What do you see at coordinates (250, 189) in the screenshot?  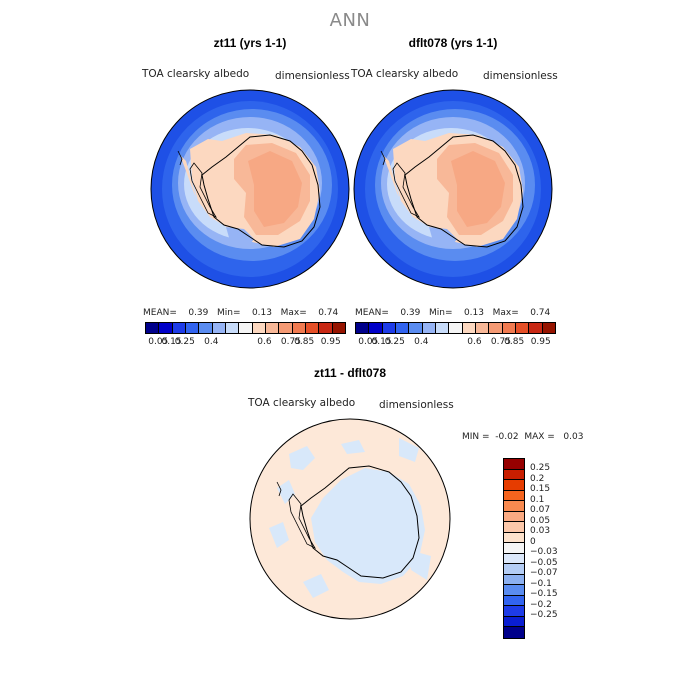 I see `left-polar-map` at bounding box center [250, 189].